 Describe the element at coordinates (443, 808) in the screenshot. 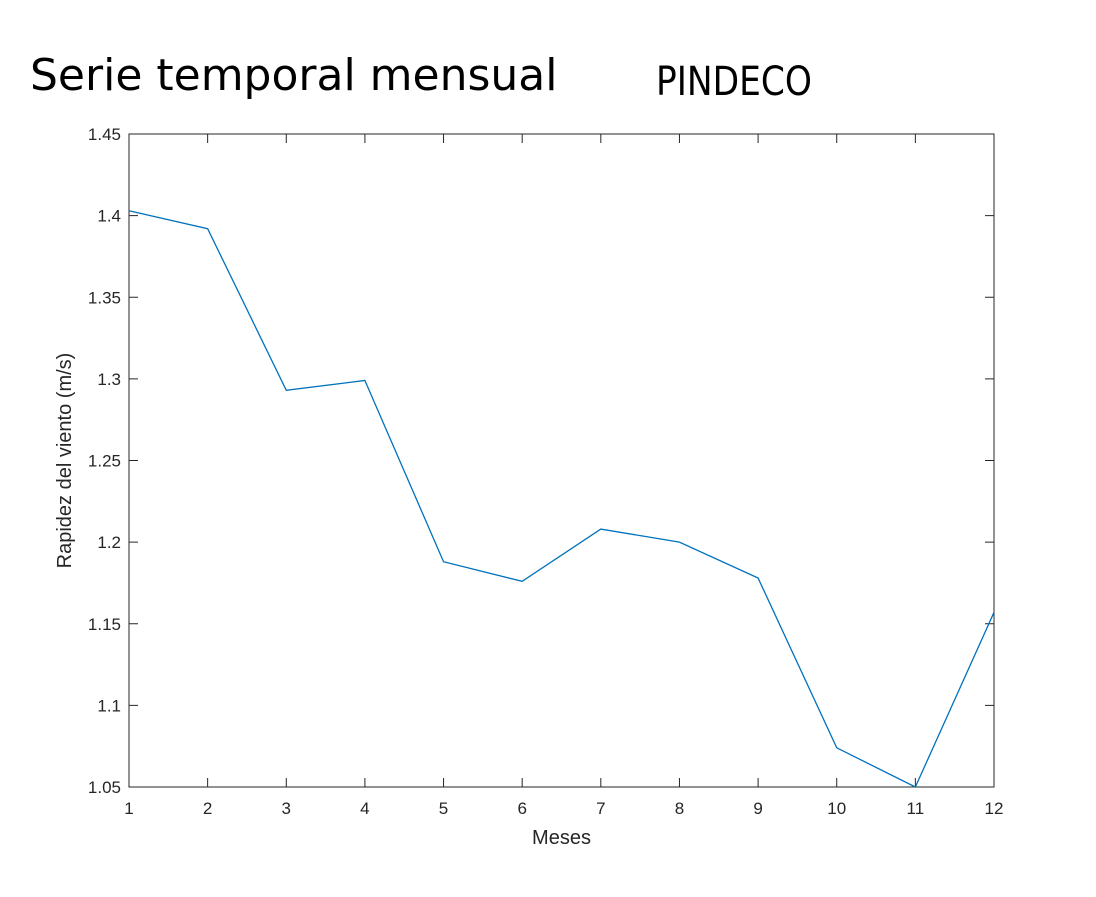

I see `x-tick-label: 5` at that location.